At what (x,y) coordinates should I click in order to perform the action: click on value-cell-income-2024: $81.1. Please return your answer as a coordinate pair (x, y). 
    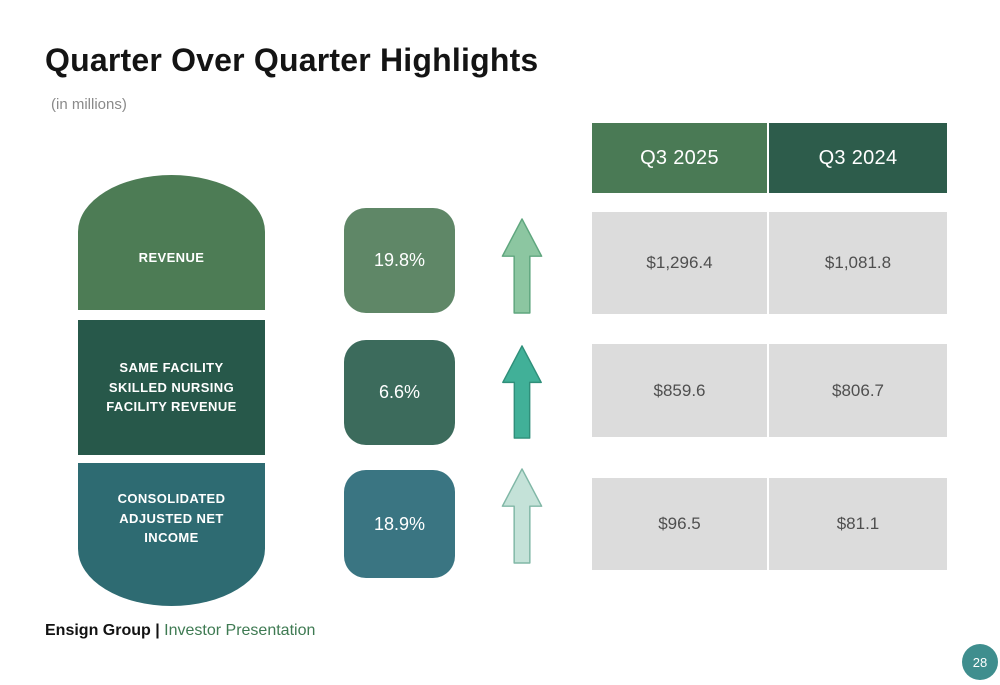
    Looking at the image, I should click on (858, 524).